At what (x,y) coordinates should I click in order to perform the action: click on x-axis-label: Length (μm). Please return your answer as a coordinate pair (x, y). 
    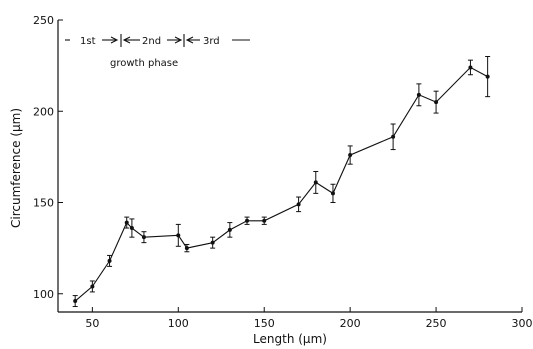
    Looking at the image, I should click on (290, 339).